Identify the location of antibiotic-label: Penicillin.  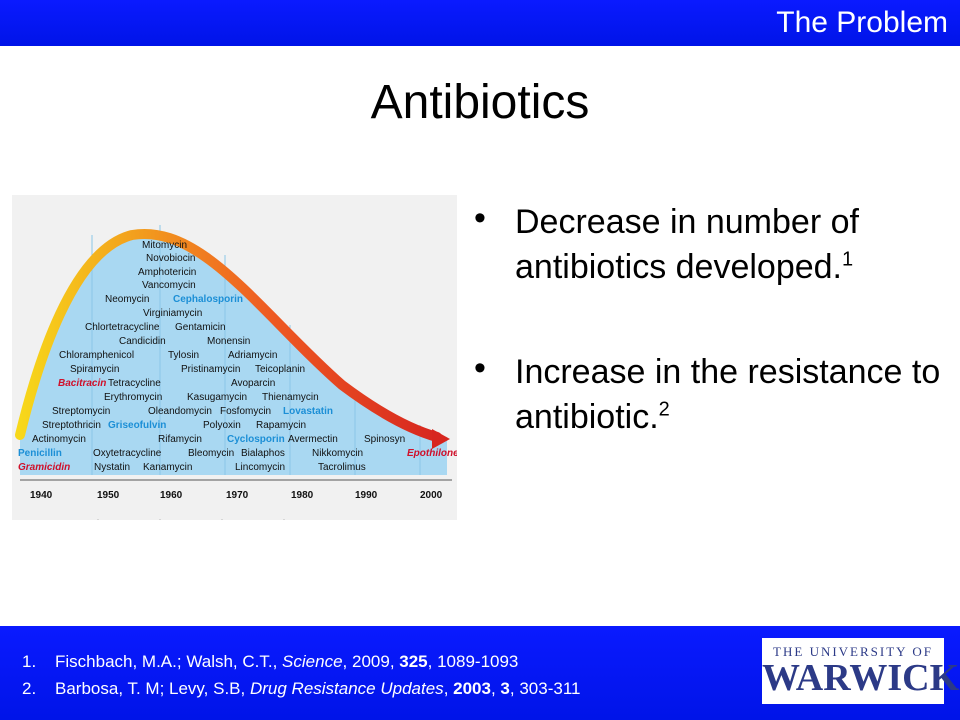
(40, 453).